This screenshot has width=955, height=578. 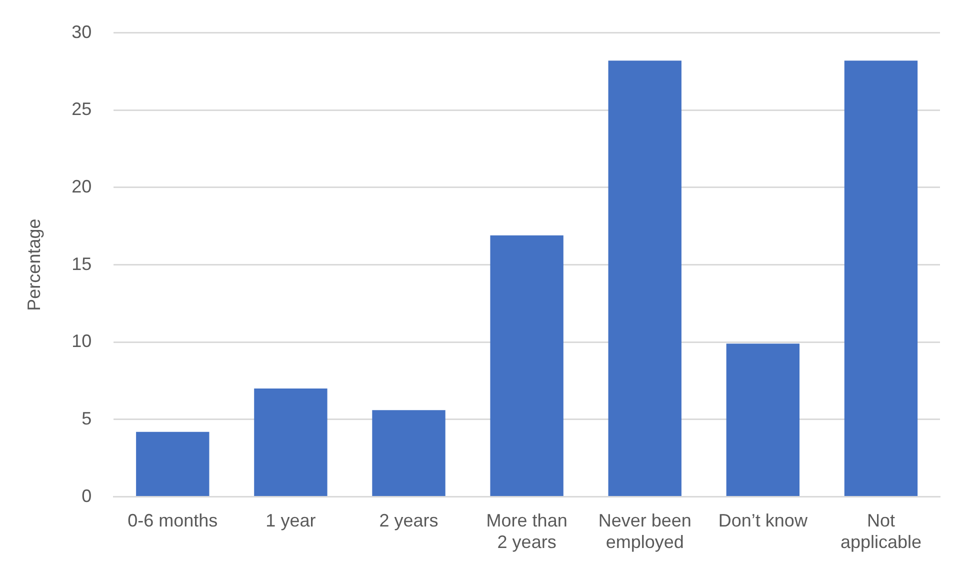 What do you see at coordinates (763, 520) in the screenshot?
I see `x-tick-label: Don’t know` at bounding box center [763, 520].